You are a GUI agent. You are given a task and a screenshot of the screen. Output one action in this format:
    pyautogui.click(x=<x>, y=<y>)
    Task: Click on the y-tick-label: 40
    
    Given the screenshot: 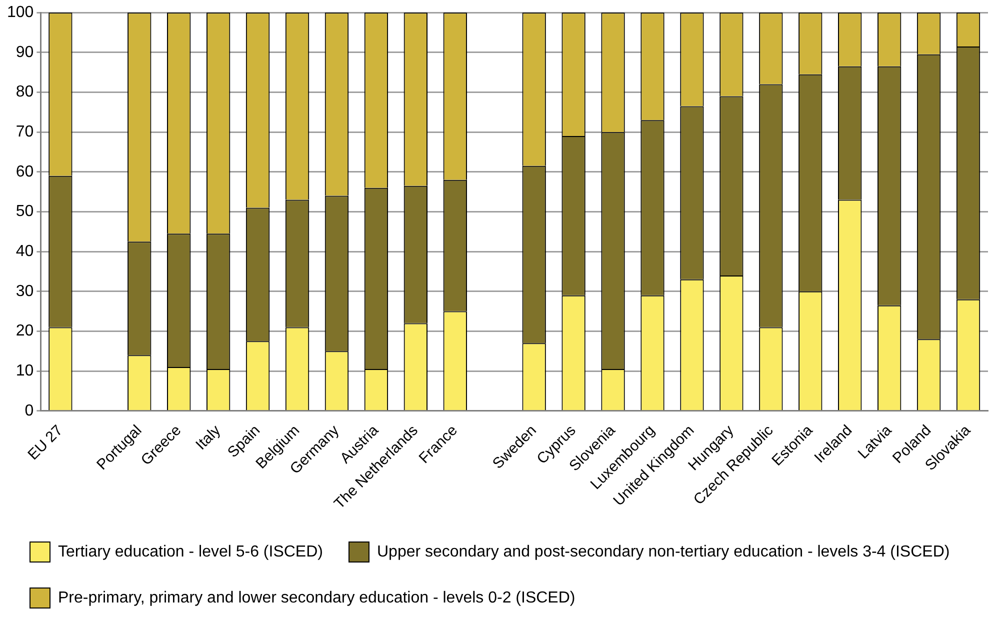 What is the action you would take?
    pyautogui.click(x=25, y=251)
    